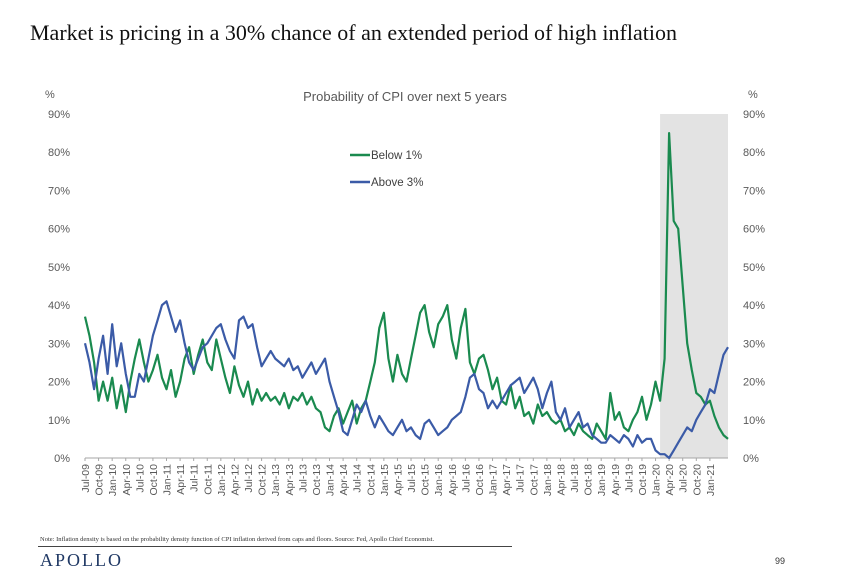  What do you see at coordinates (616, 480) in the screenshot?
I see `x-tick-label: Apr-19` at bounding box center [616, 480].